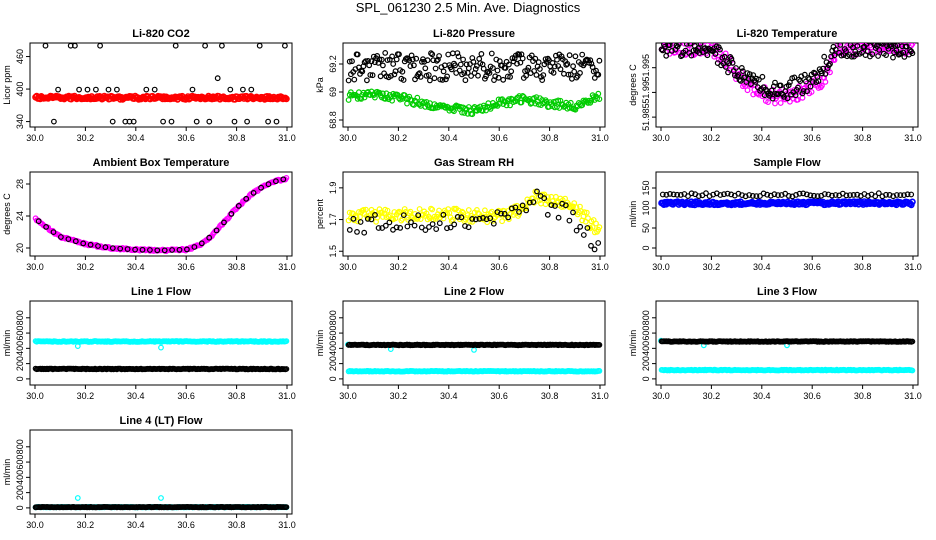  I want to click on y-axis-label: ml/min, so click(7, 343).